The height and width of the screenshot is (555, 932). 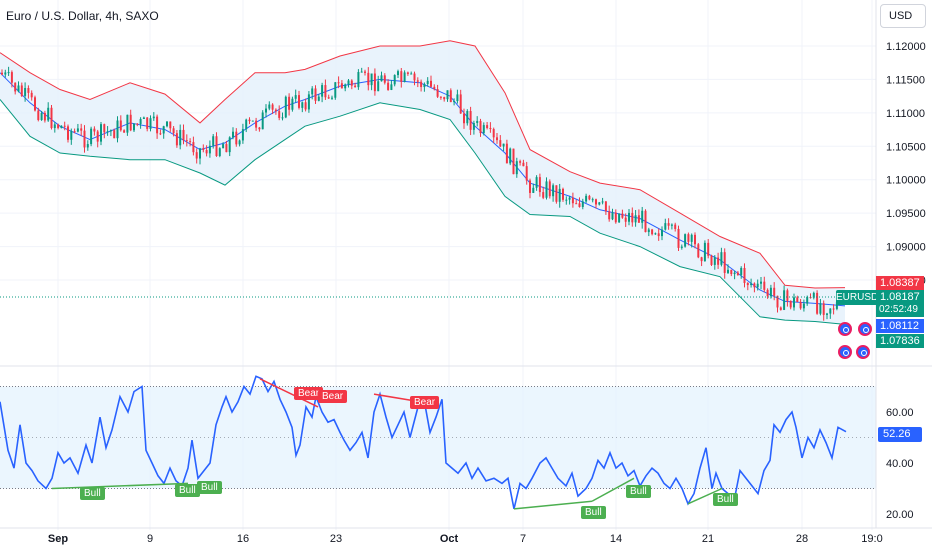 What do you see at coordinates (900, 464) in the screenshot?
I see `rsi-tick-label: 40.00` at bounding box center [900, 464].